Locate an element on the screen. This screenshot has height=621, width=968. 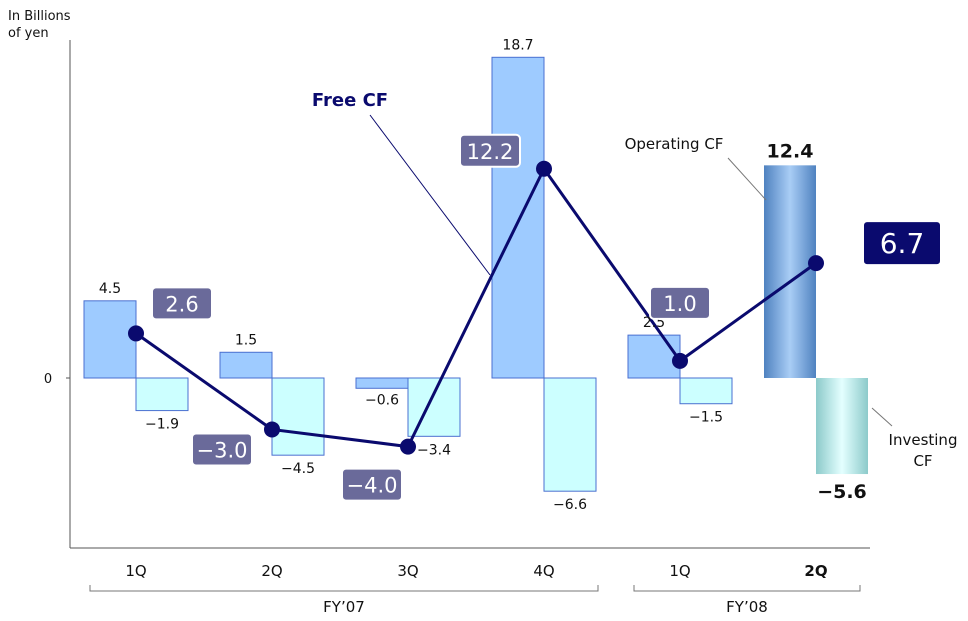
investing-cf-value: −1.9 is located at coordinates (162, 425).